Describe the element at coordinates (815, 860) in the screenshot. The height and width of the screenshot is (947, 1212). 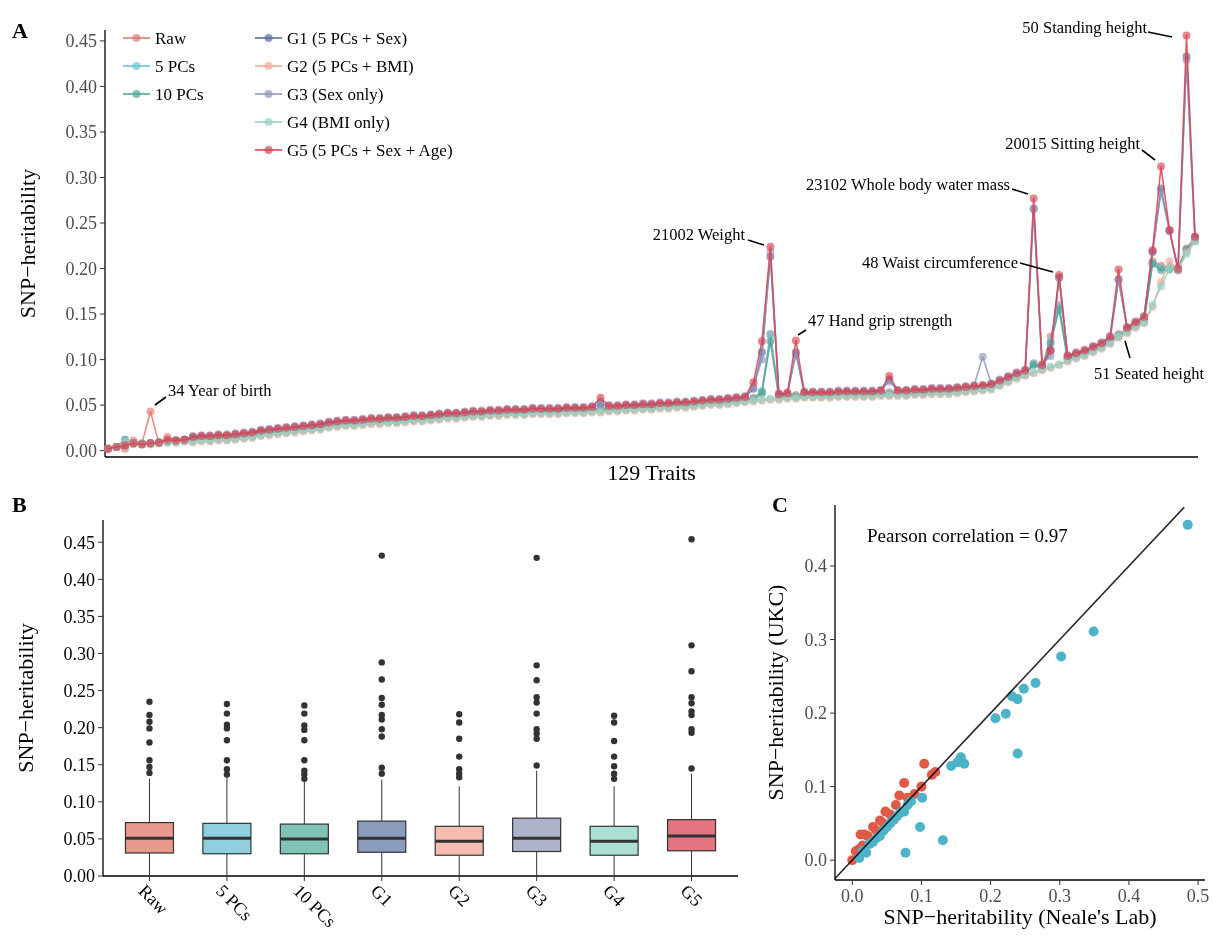
I see `y-tick-label: 0.0` at that location.